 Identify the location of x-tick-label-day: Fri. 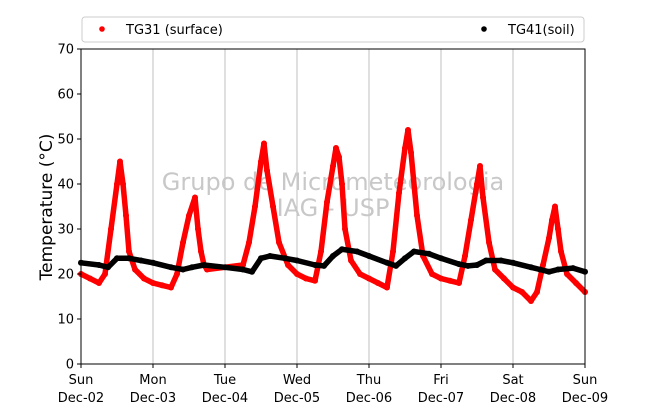
(441, 380).